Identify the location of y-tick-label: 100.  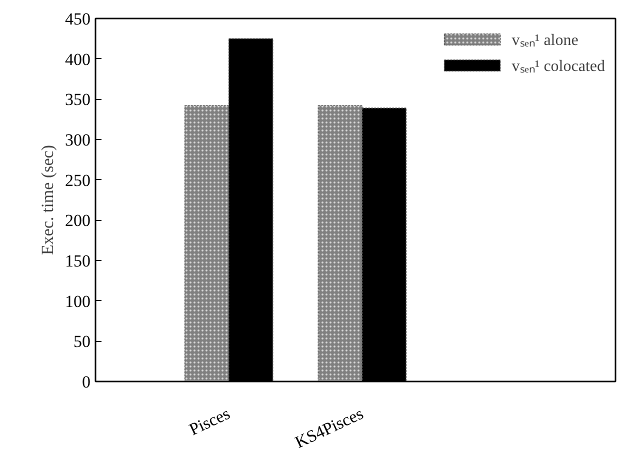
(77, 301).